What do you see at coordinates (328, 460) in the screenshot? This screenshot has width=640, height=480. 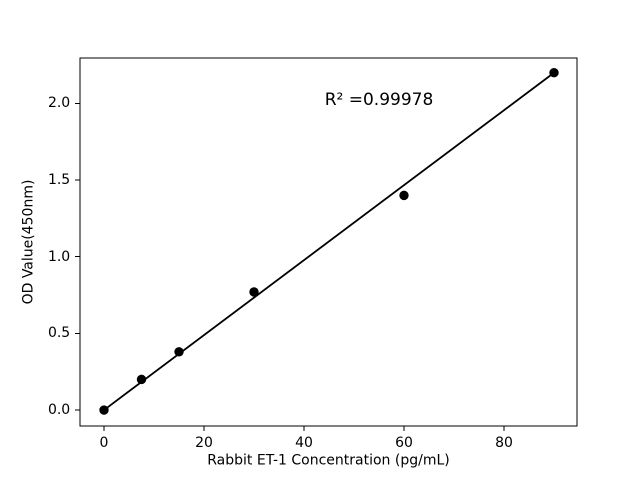 I see `x-axis-label: Rabbit ET-1 Concentration (pg/mL)` at bounding box center [328, 460].